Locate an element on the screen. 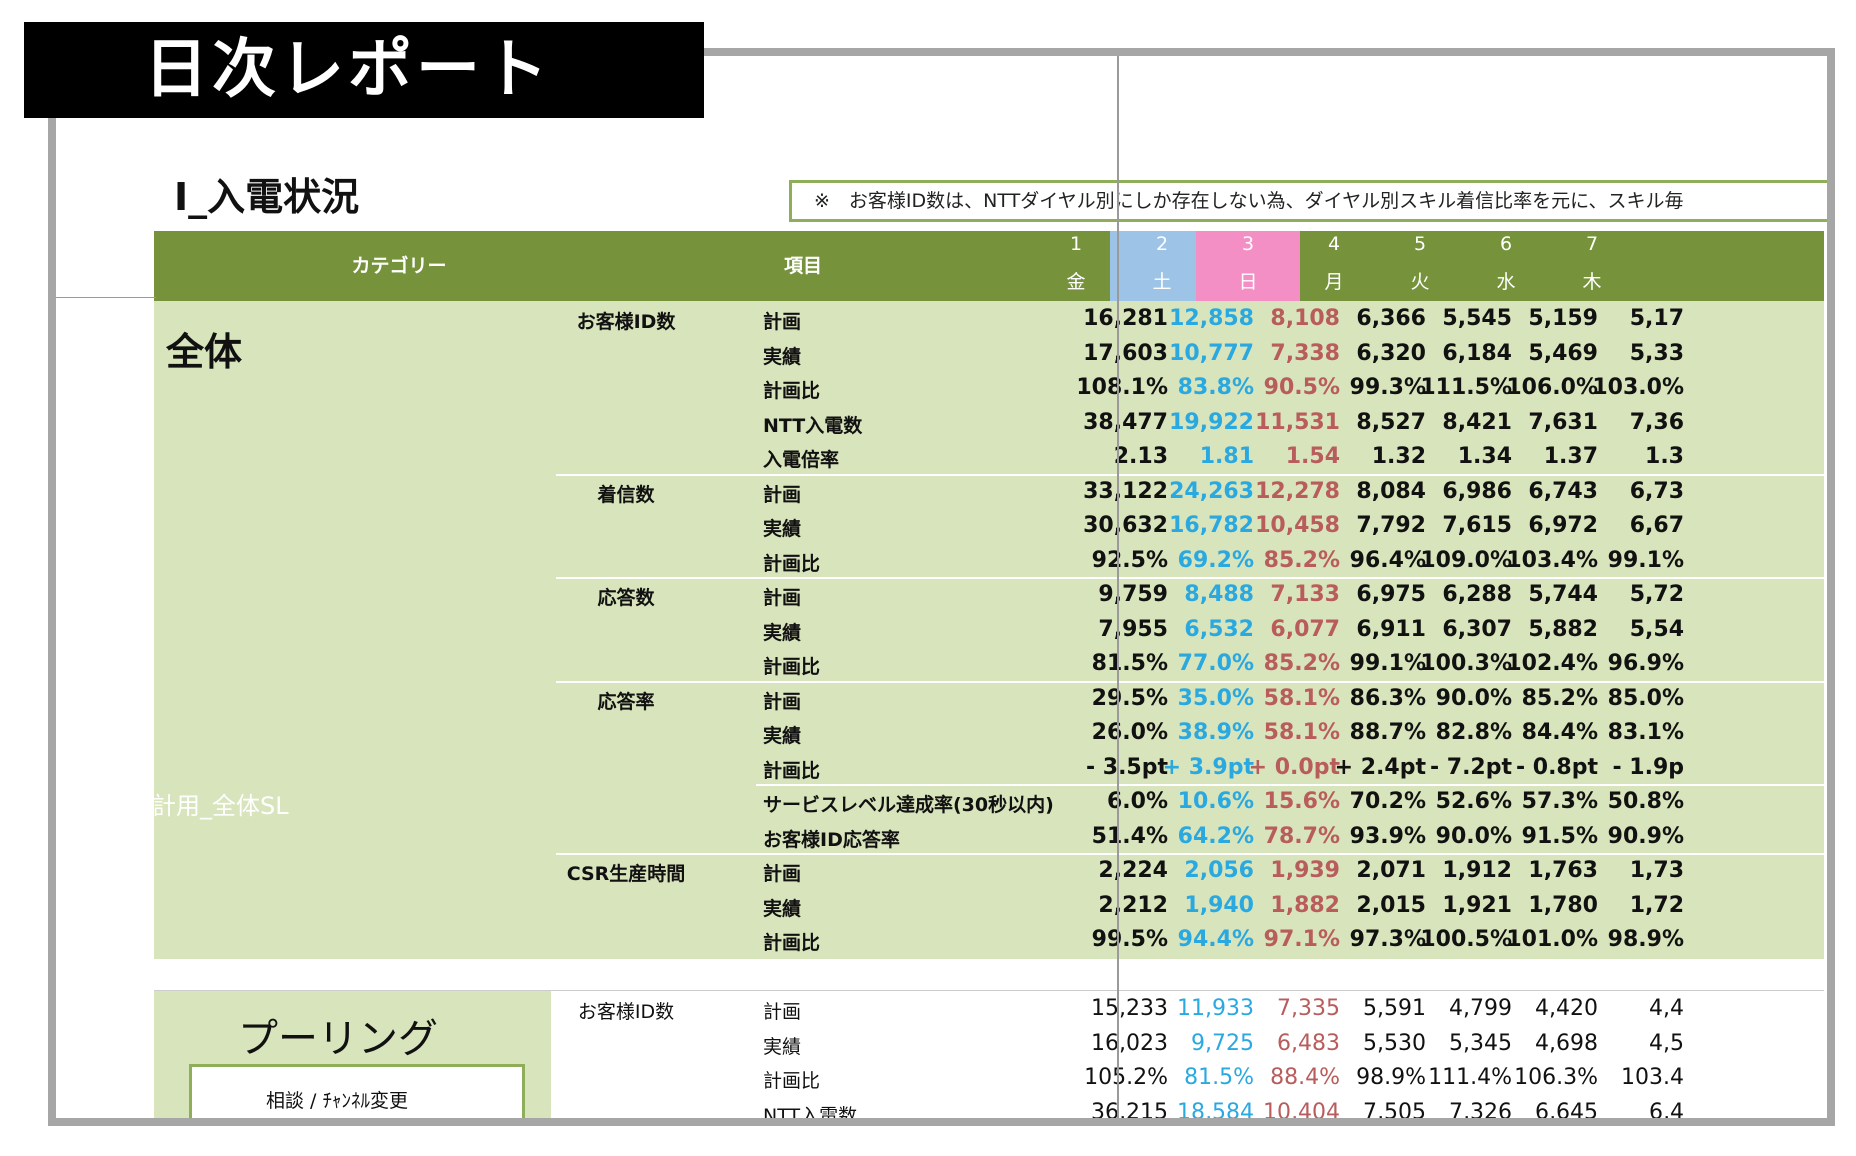 The image size is (1856, 1156). table-cell: 96.9% is located at coordinates (1645, 663).